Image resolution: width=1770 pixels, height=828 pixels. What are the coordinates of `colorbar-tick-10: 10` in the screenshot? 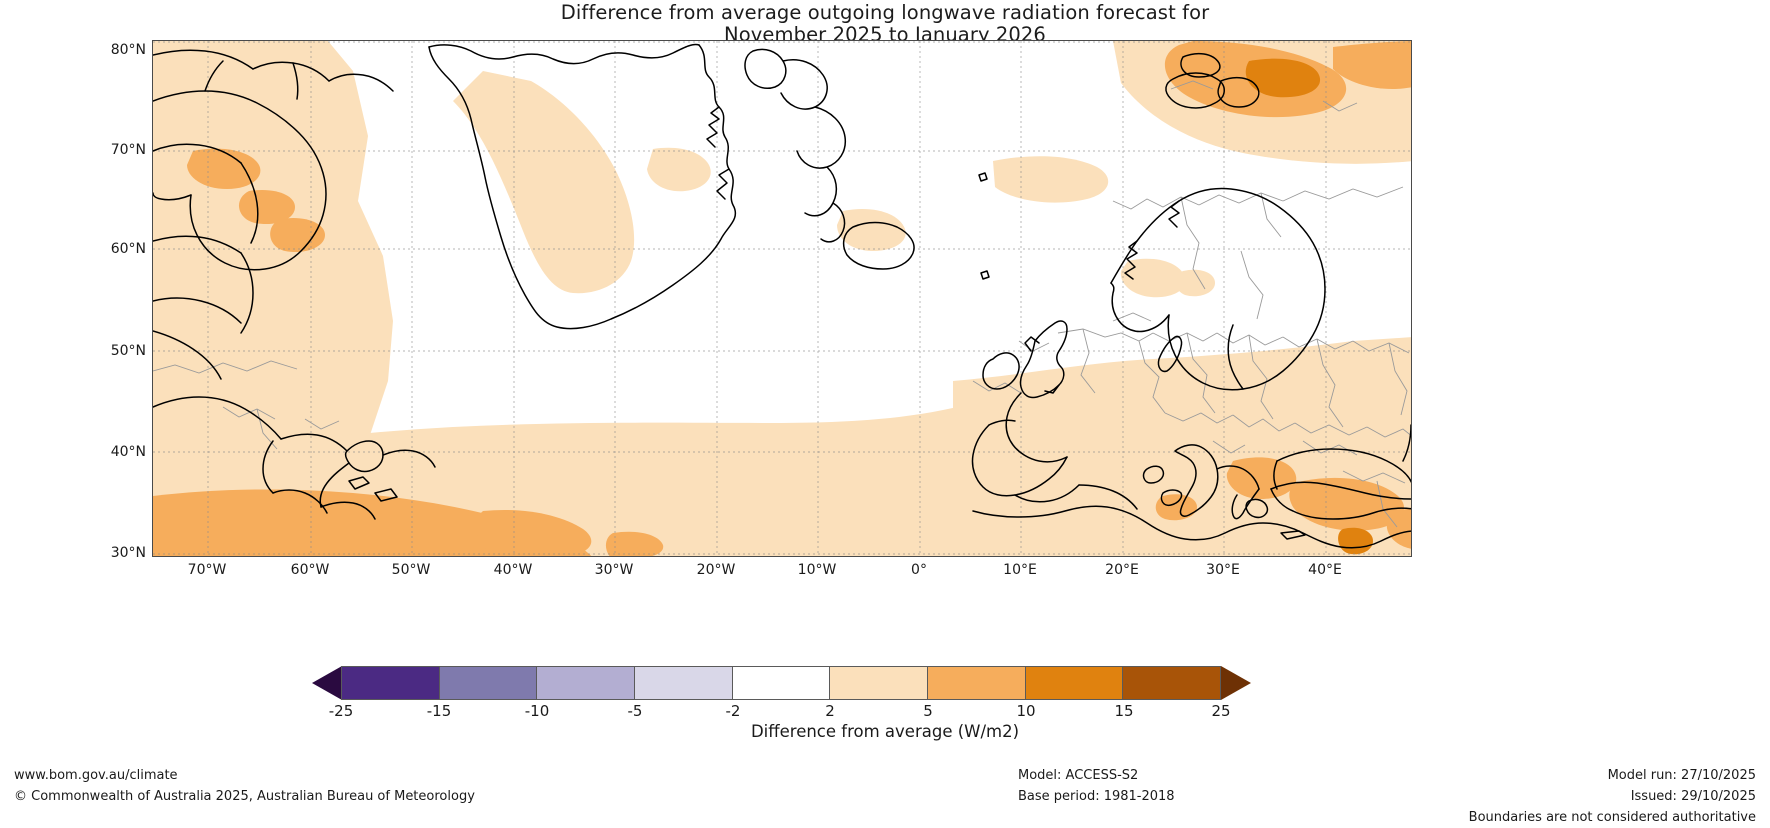 It's located at (1026, 711).